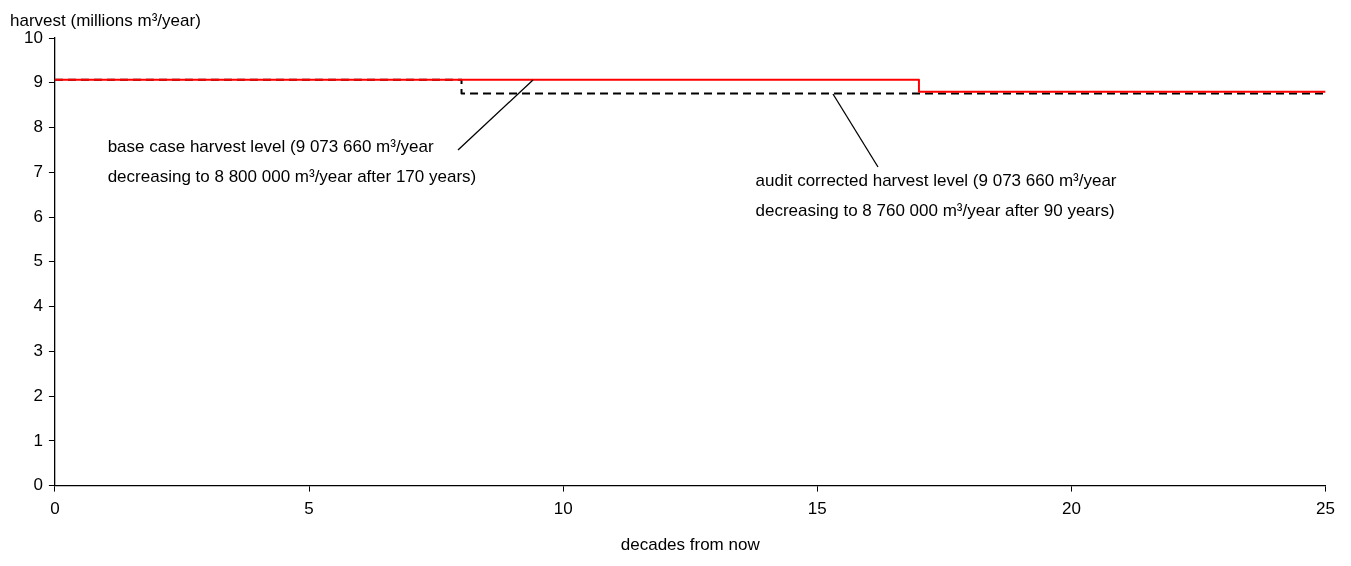 The width and height of the screenshot is (1351, 566). Describe the element at coordinates (817, 509) in the screenshot. I see `x-tick-label: 15` at that location.